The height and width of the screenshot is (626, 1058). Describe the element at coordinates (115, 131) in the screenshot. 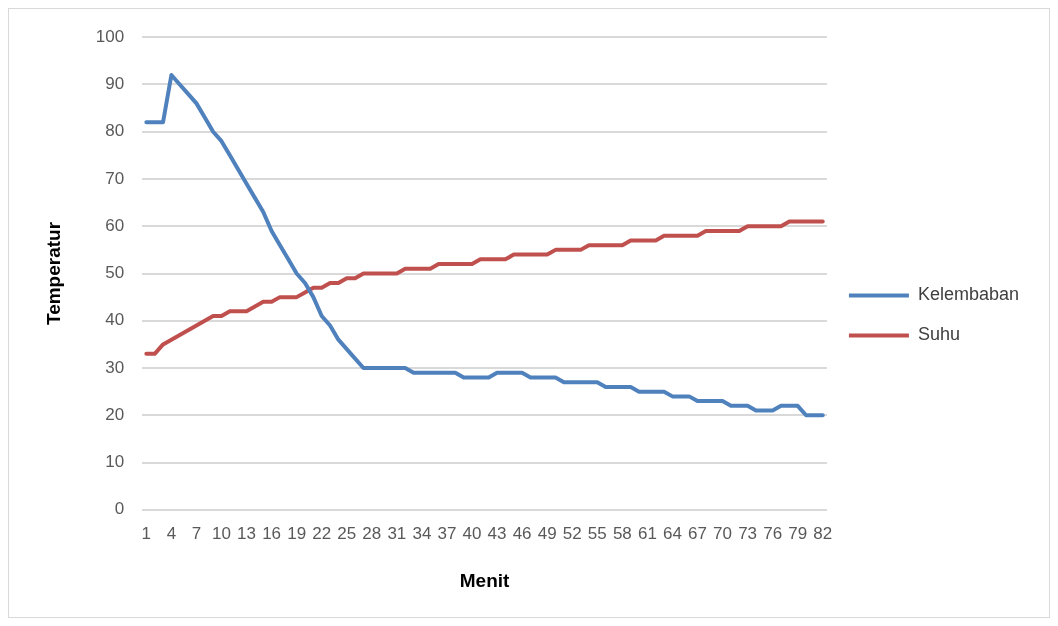

I see `y-tick-label: 80` at that location.